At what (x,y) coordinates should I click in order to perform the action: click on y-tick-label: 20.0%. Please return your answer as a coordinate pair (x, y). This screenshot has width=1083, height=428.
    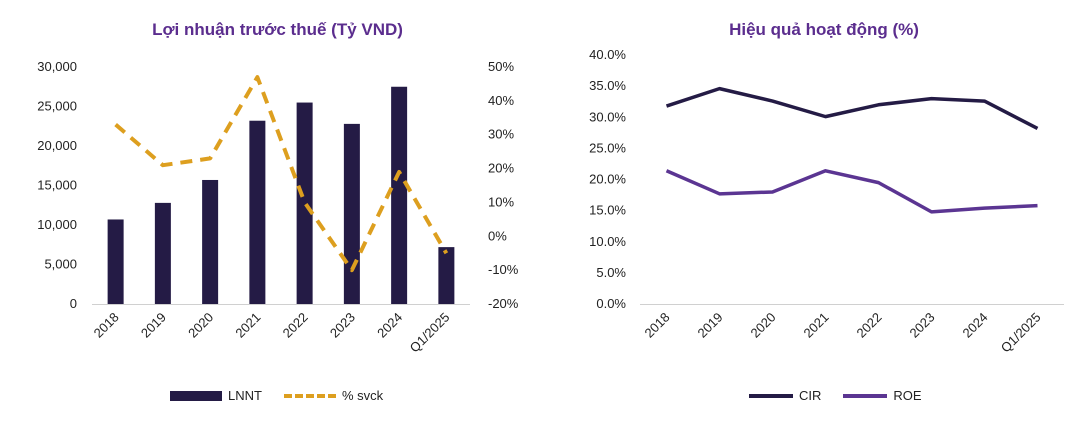
    Looking at the image, I should click on (607, 179).